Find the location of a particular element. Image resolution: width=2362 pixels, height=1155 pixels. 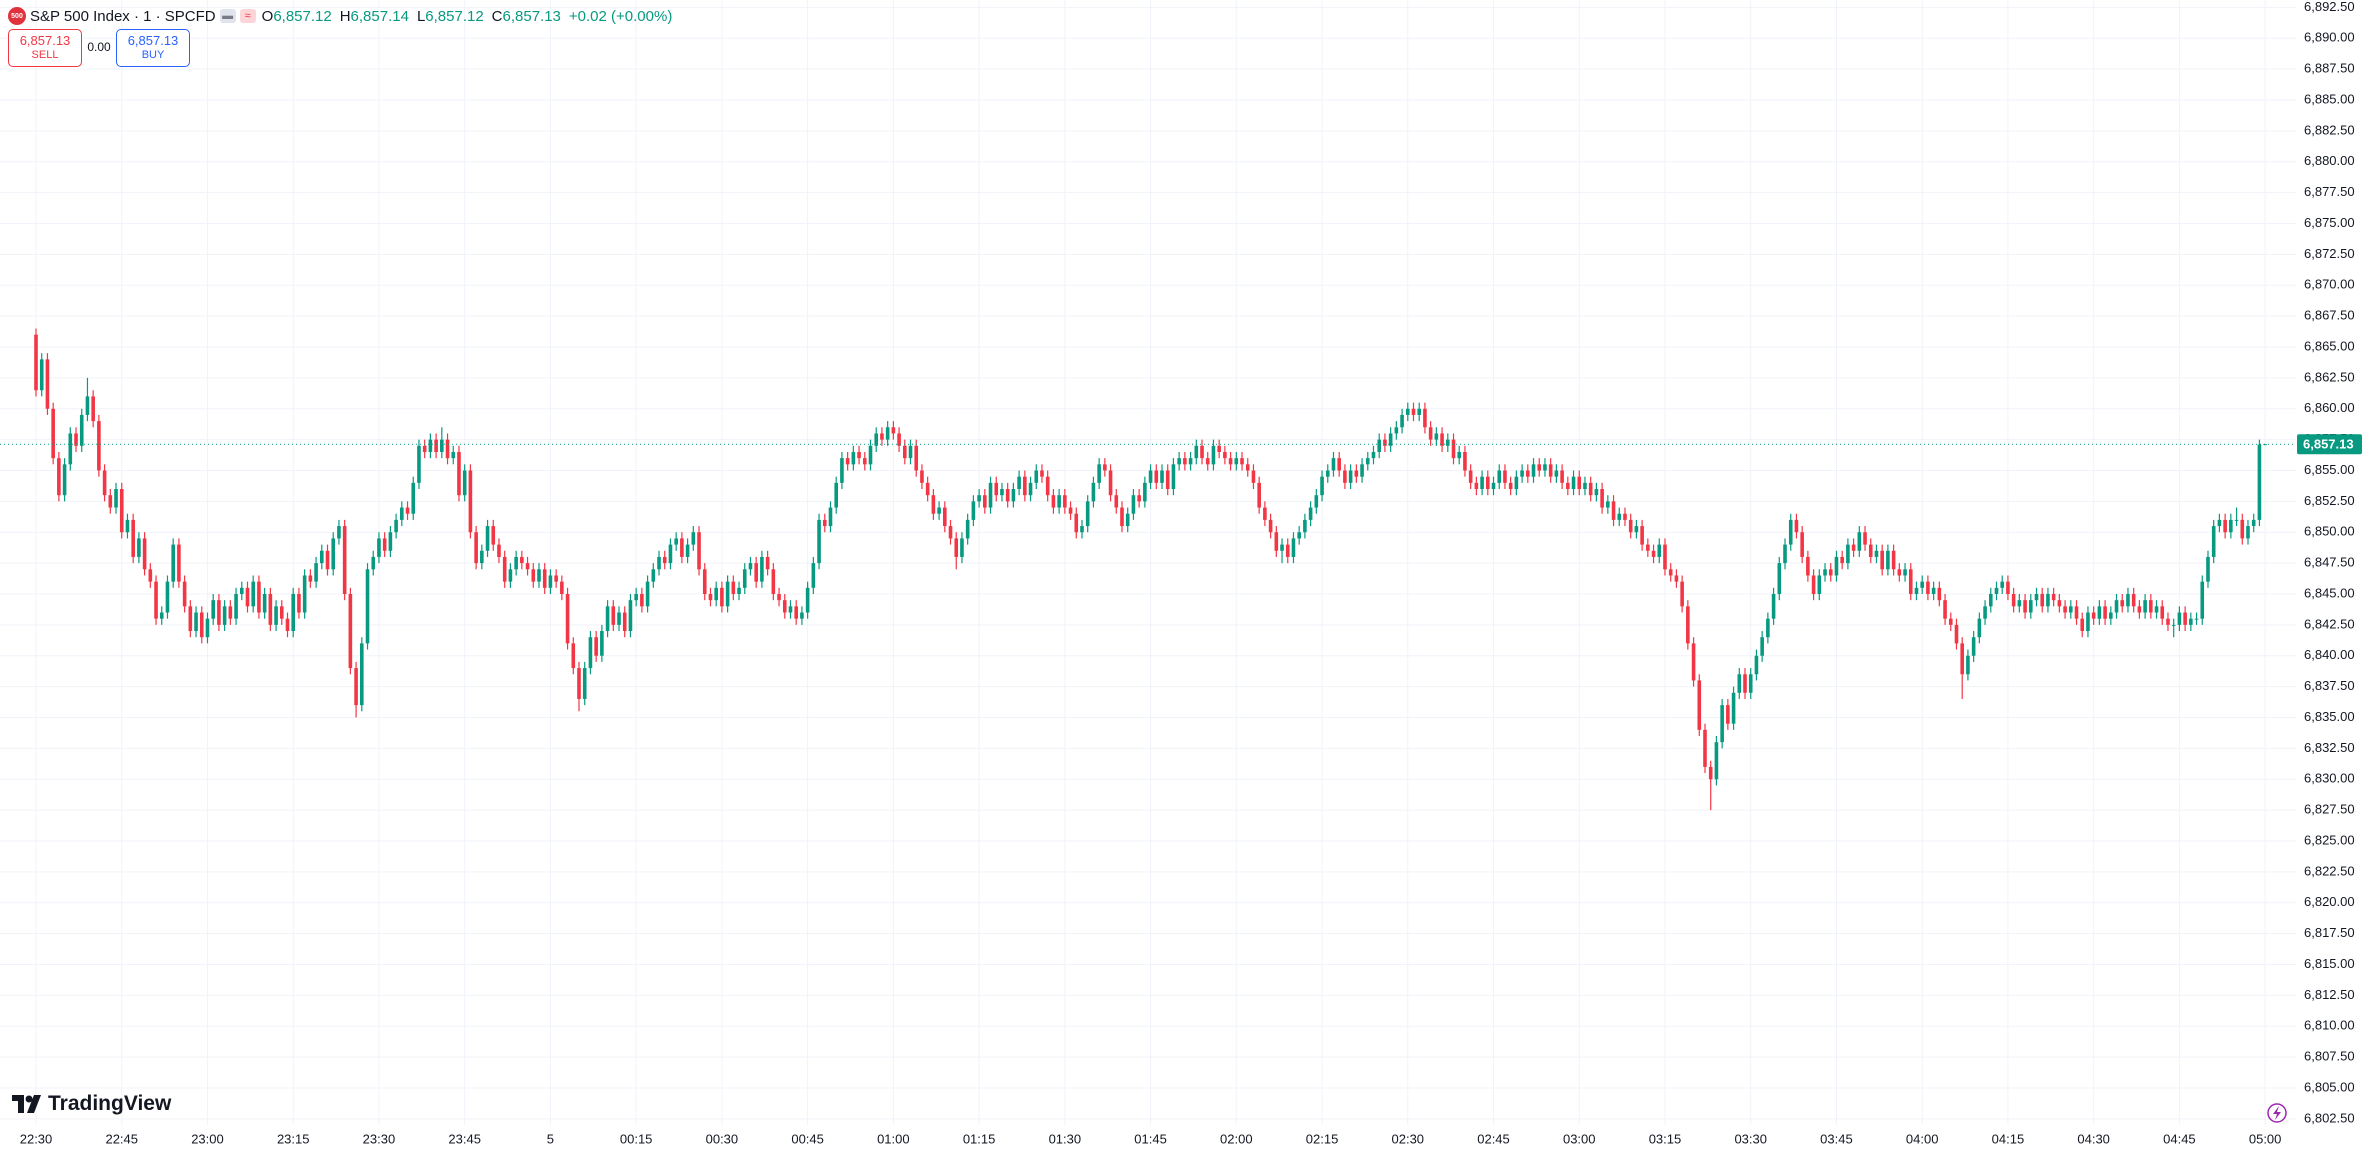

buy-button: 6,857.13 BUY is located at coordinates (153, 48).